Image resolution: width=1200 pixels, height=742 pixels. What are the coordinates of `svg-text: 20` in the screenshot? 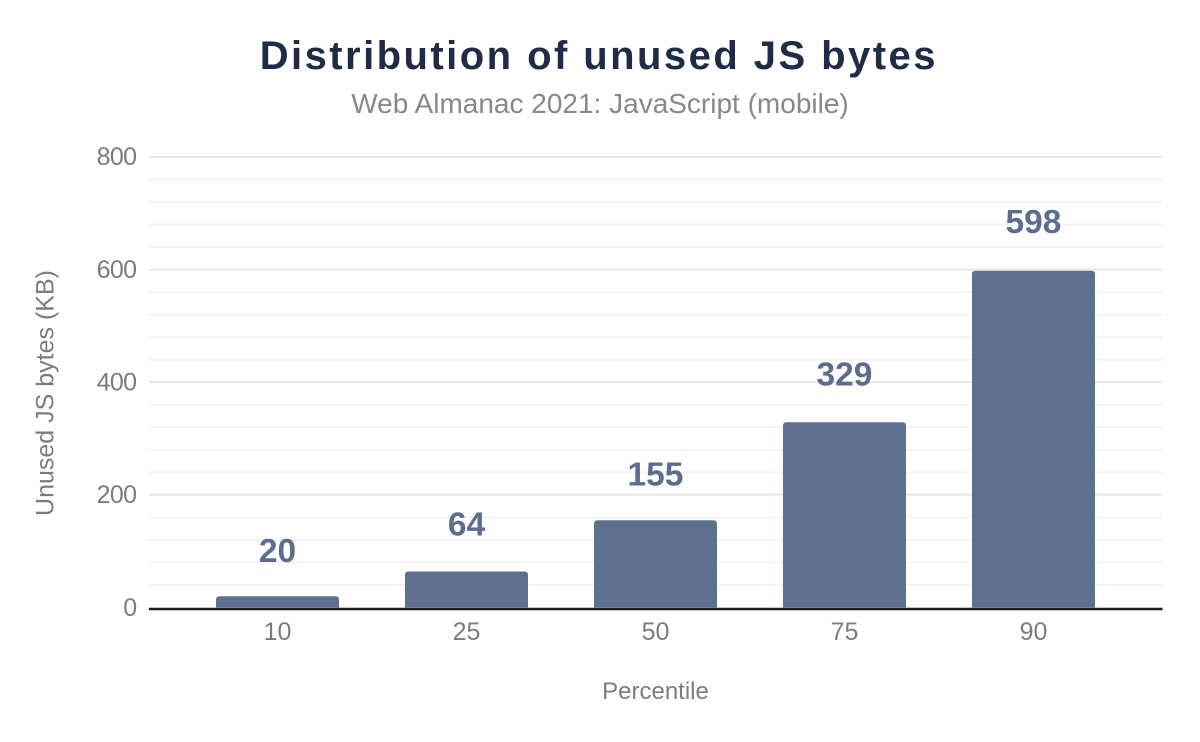 It's located at (277, 551).